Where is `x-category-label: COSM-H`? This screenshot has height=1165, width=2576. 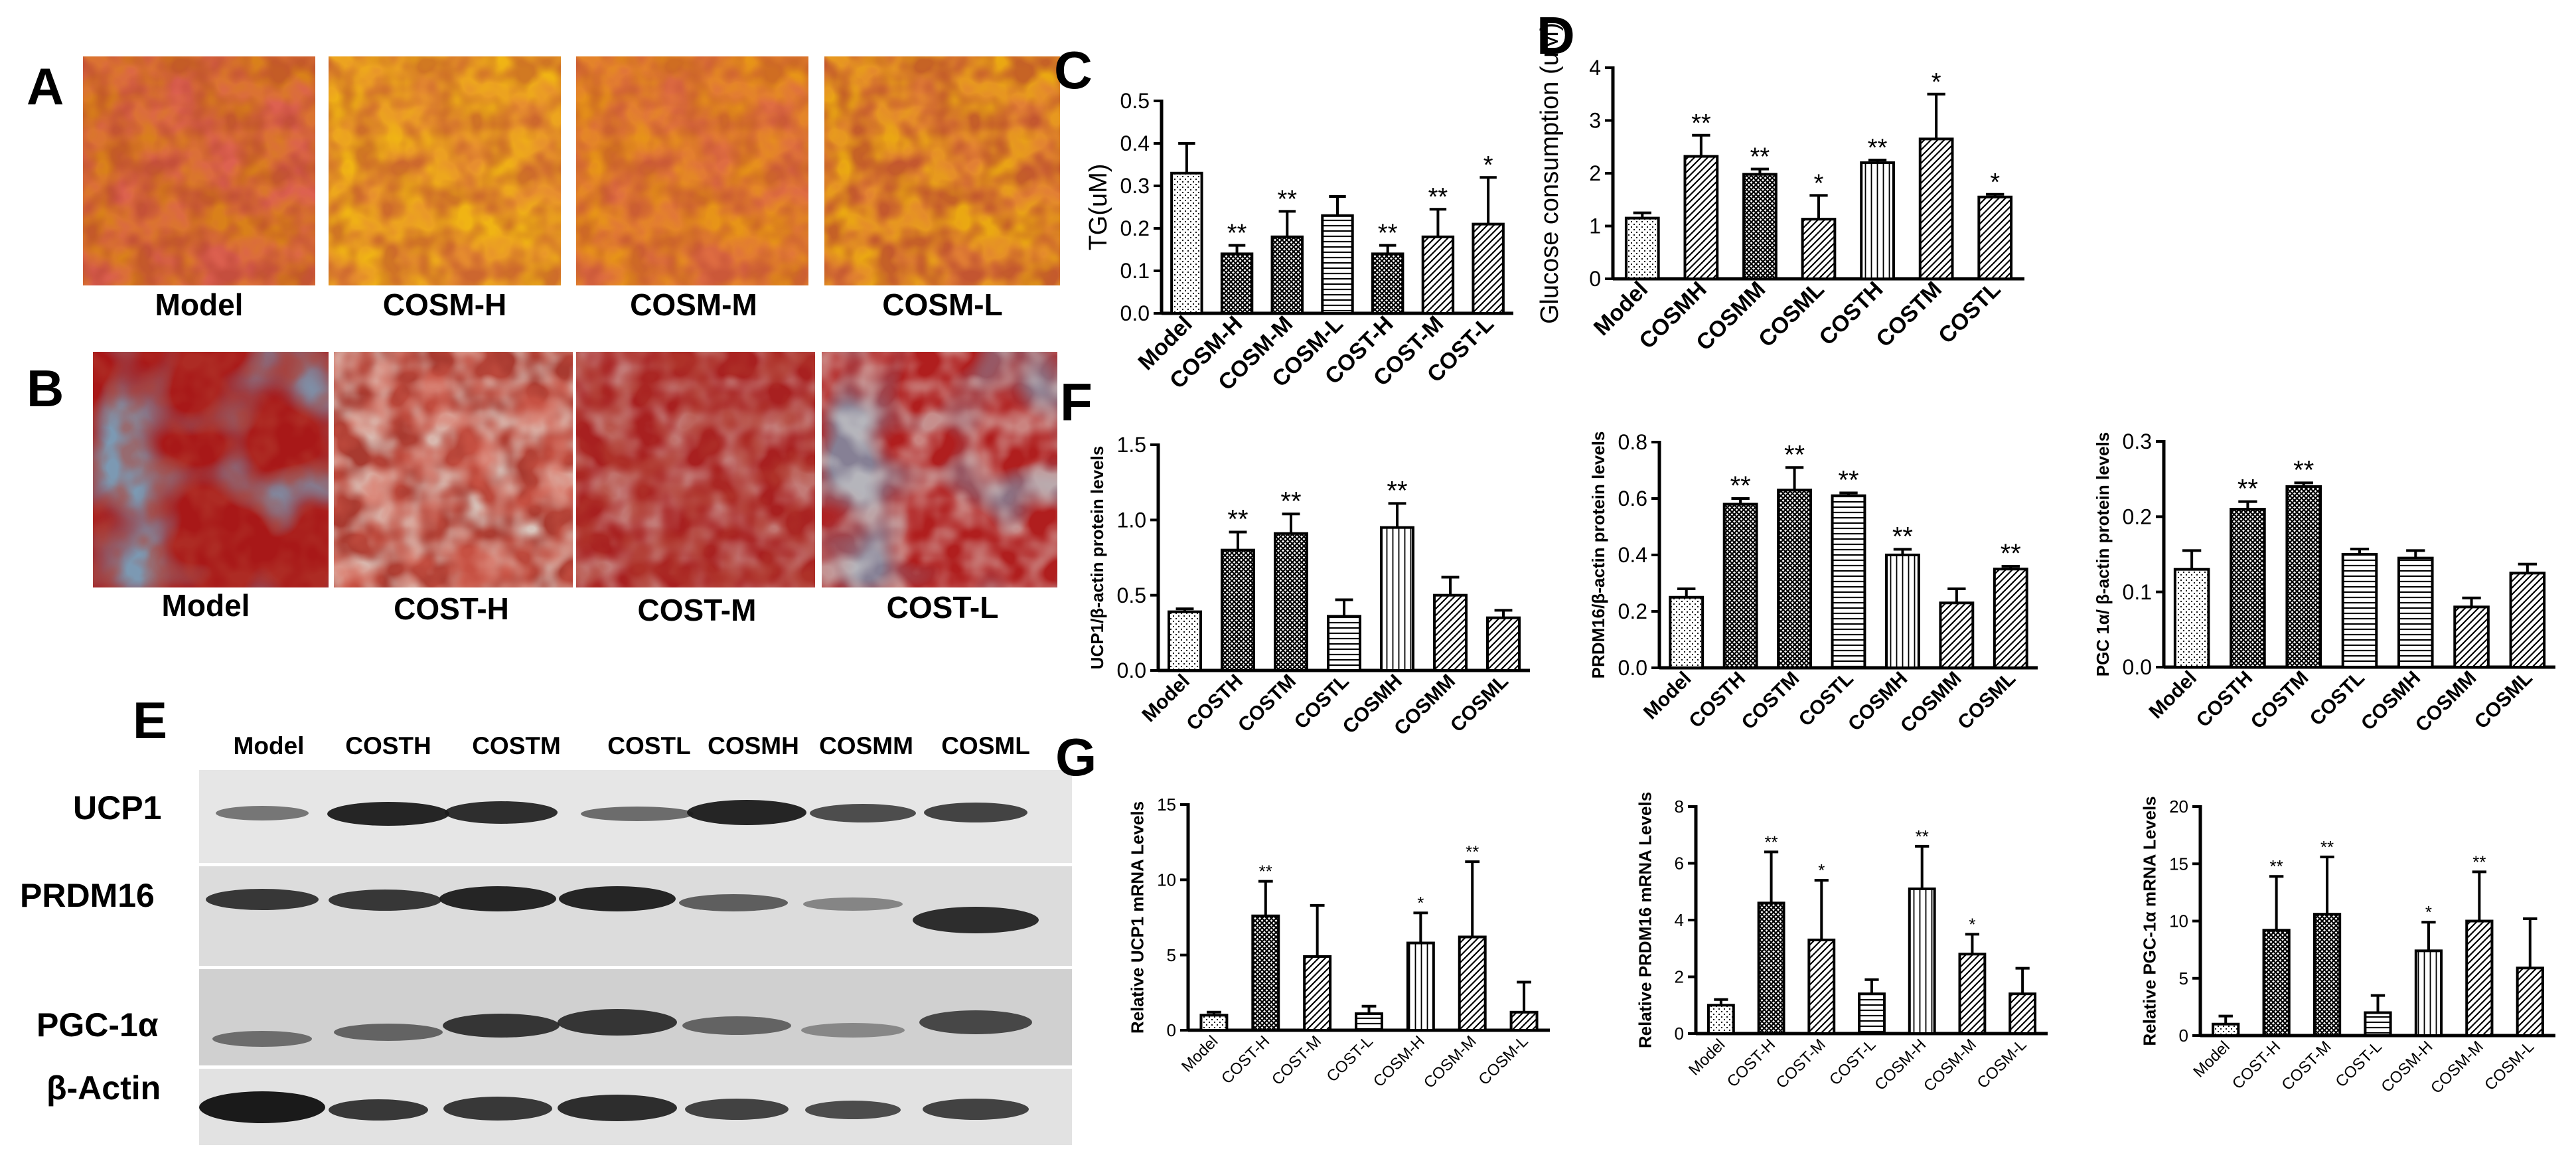 x-category-label: COSM-H is located at coordinates (2407, 1067).